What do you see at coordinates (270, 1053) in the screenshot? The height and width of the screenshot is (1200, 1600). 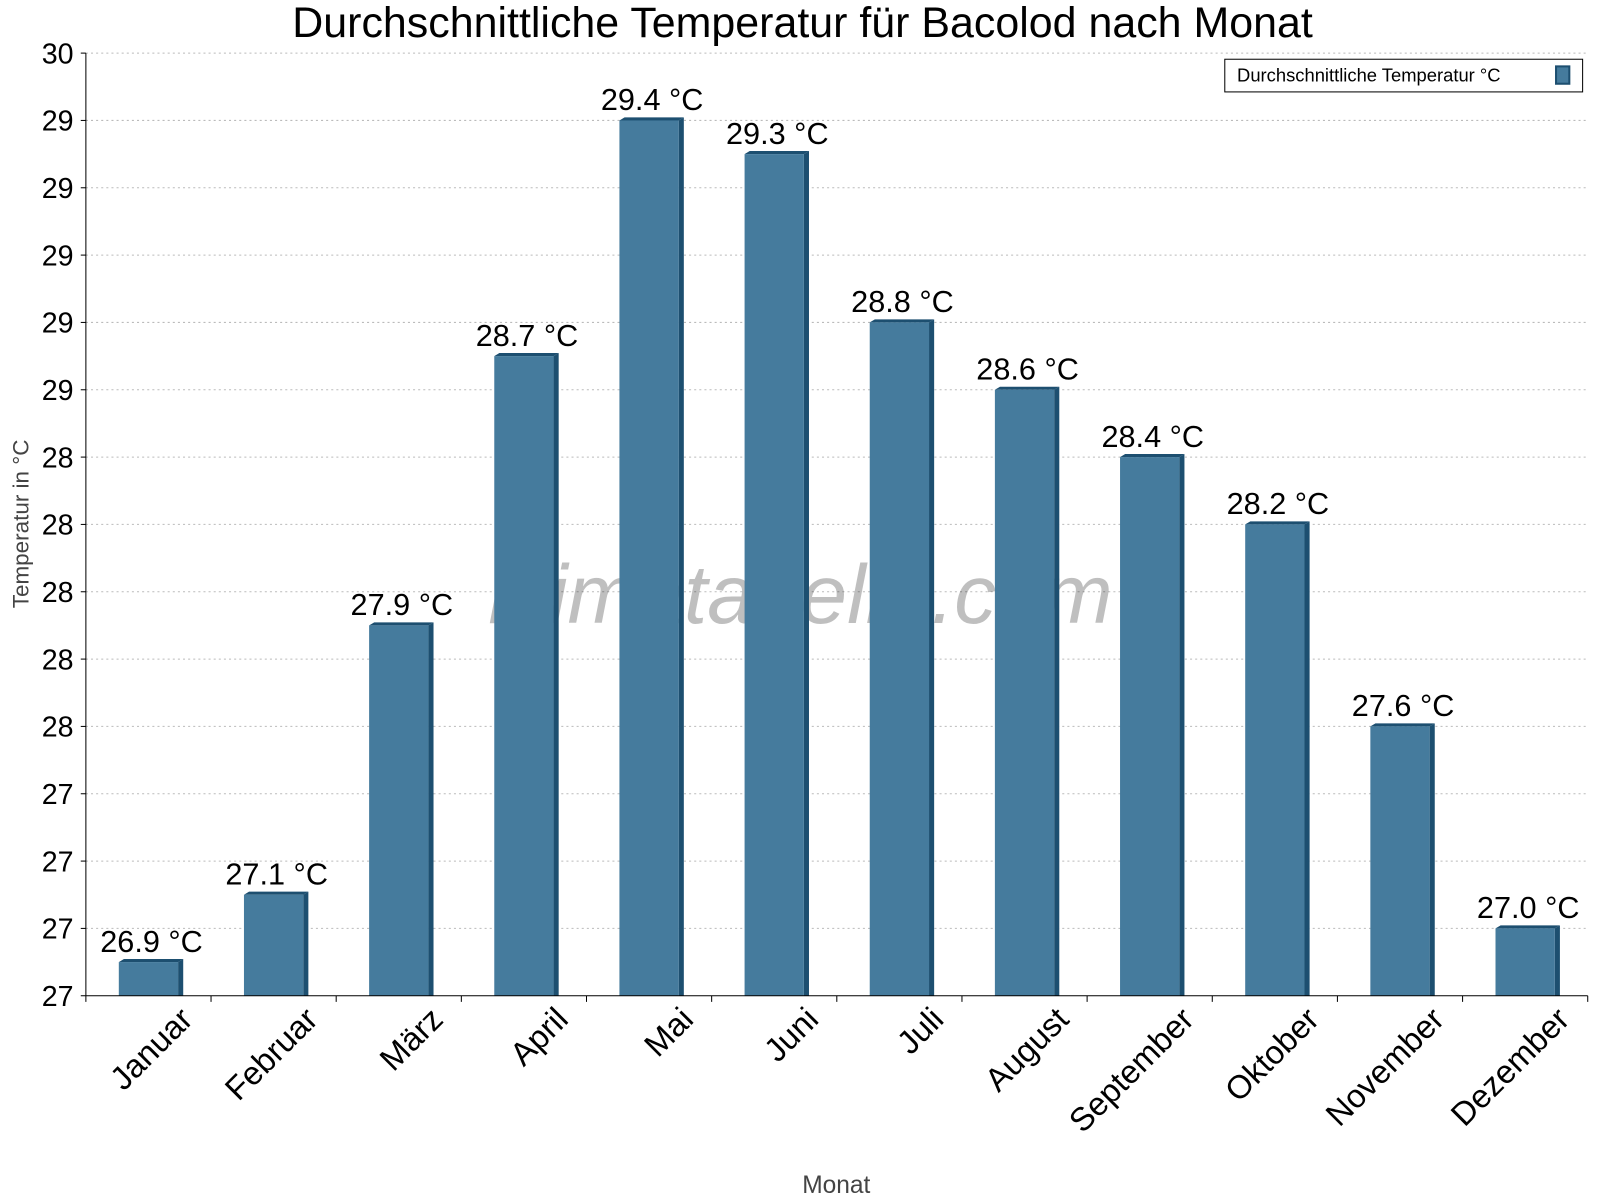 I see `x-tick-label: Februar` at bounding box center [270, 1053].